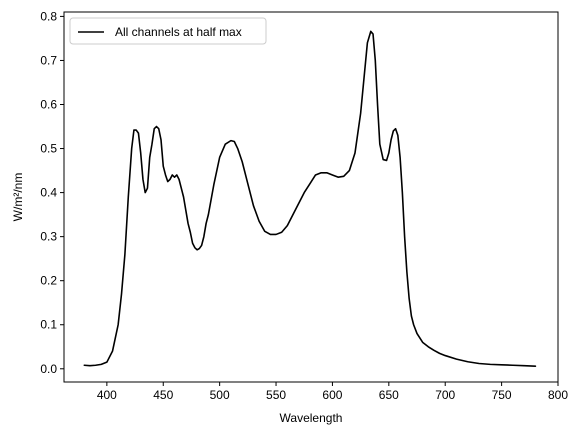 Image resolution: width=580 pixels, height=436 pixels. I want to click on y-tick-label: 0.8, so click(48, 16).